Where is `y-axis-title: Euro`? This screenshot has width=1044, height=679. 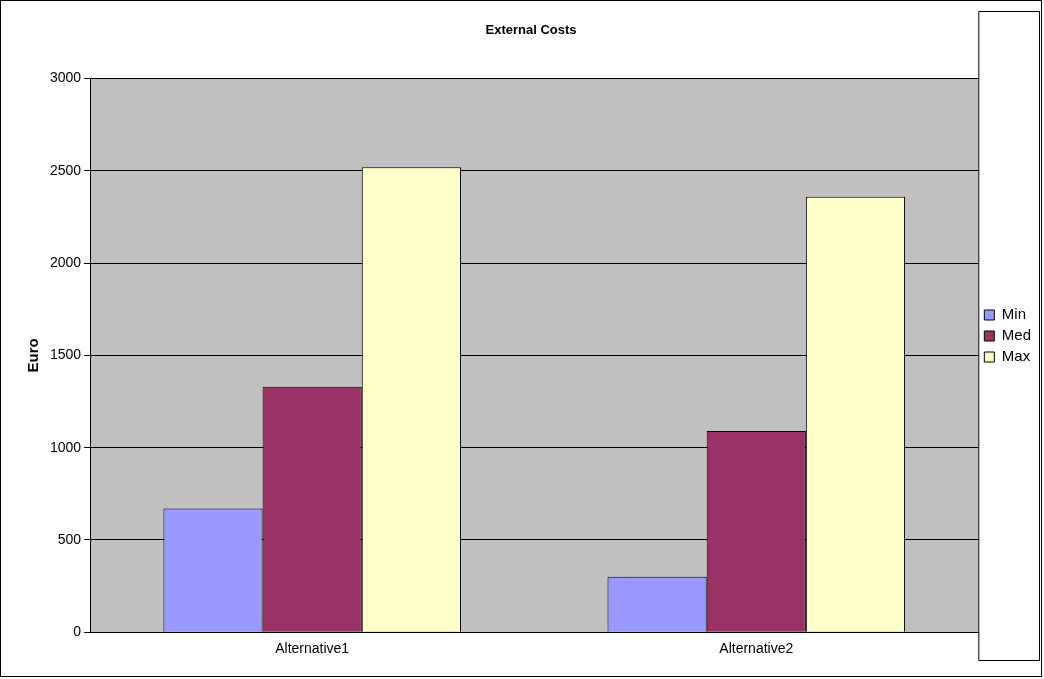
y-axis-title: Euro is located at coordinates (33, 355).